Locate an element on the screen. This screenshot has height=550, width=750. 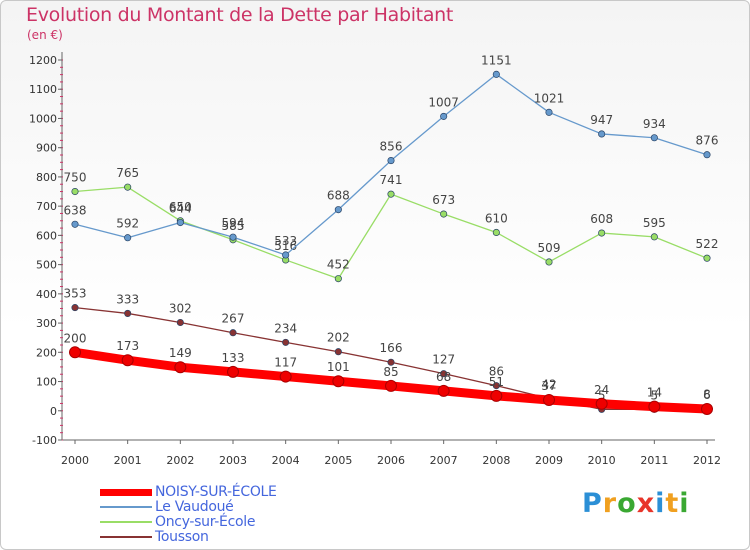
data-label: 594 is located at coordinates (233, 223).